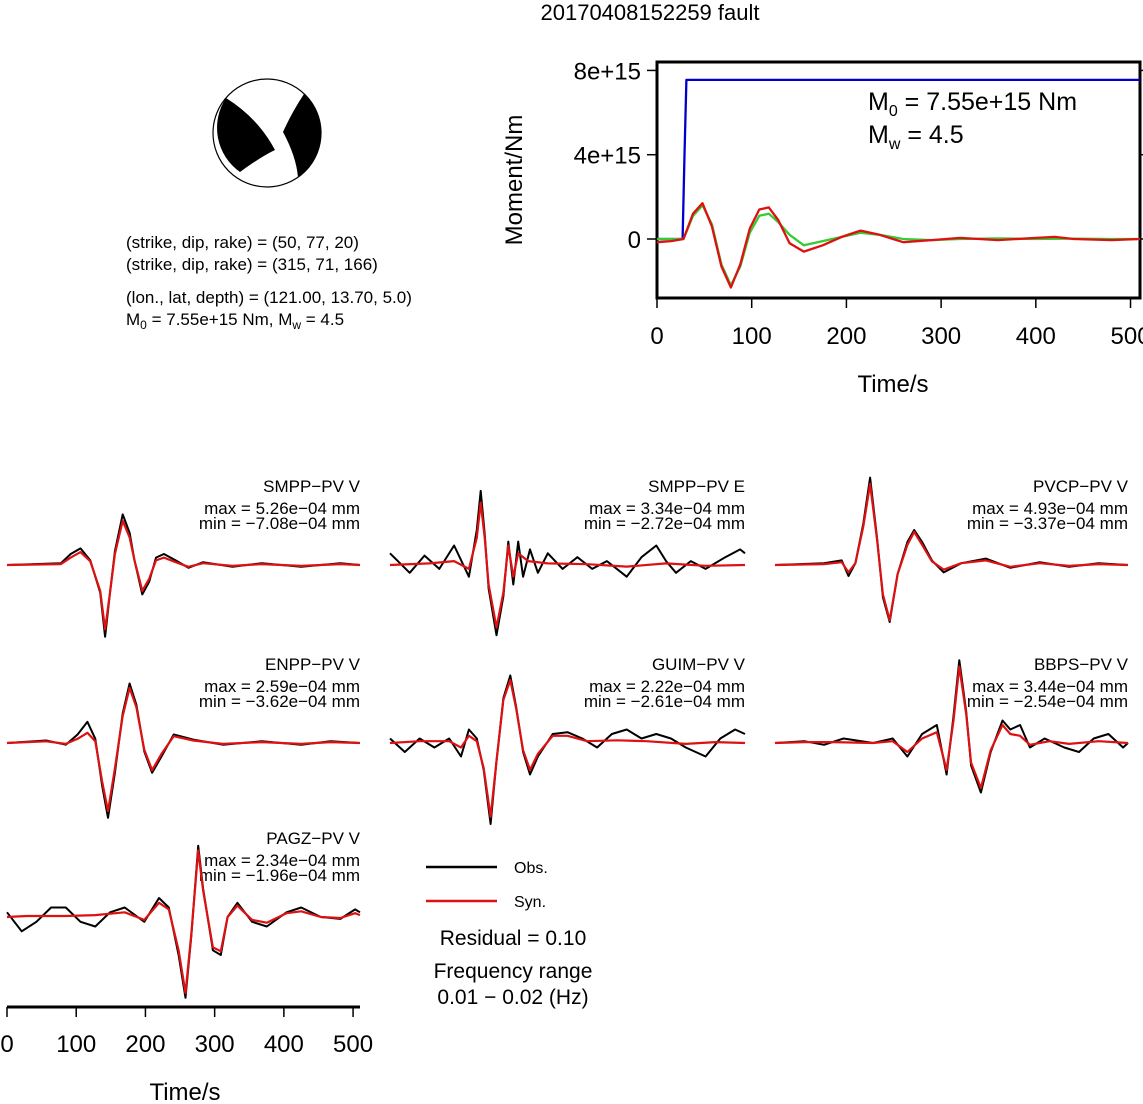 Image resolution: width=1143 pixels, height=1104 pixels. I want to click on waveform-xtick-label: 500, so click(353, 1044).